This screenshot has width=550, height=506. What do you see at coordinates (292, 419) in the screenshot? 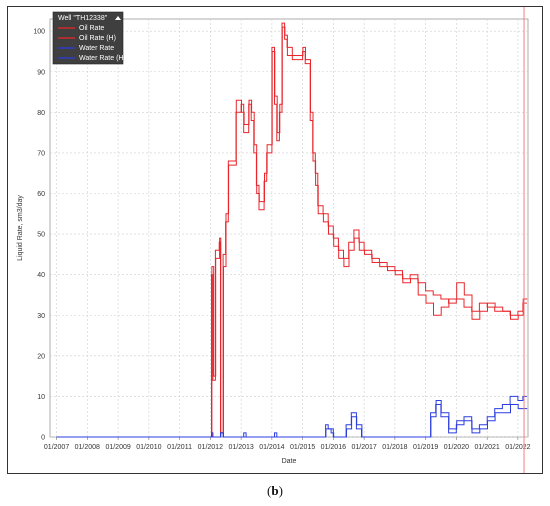
I see `series-line-water-rate-h` at bounding box center [292, 419].